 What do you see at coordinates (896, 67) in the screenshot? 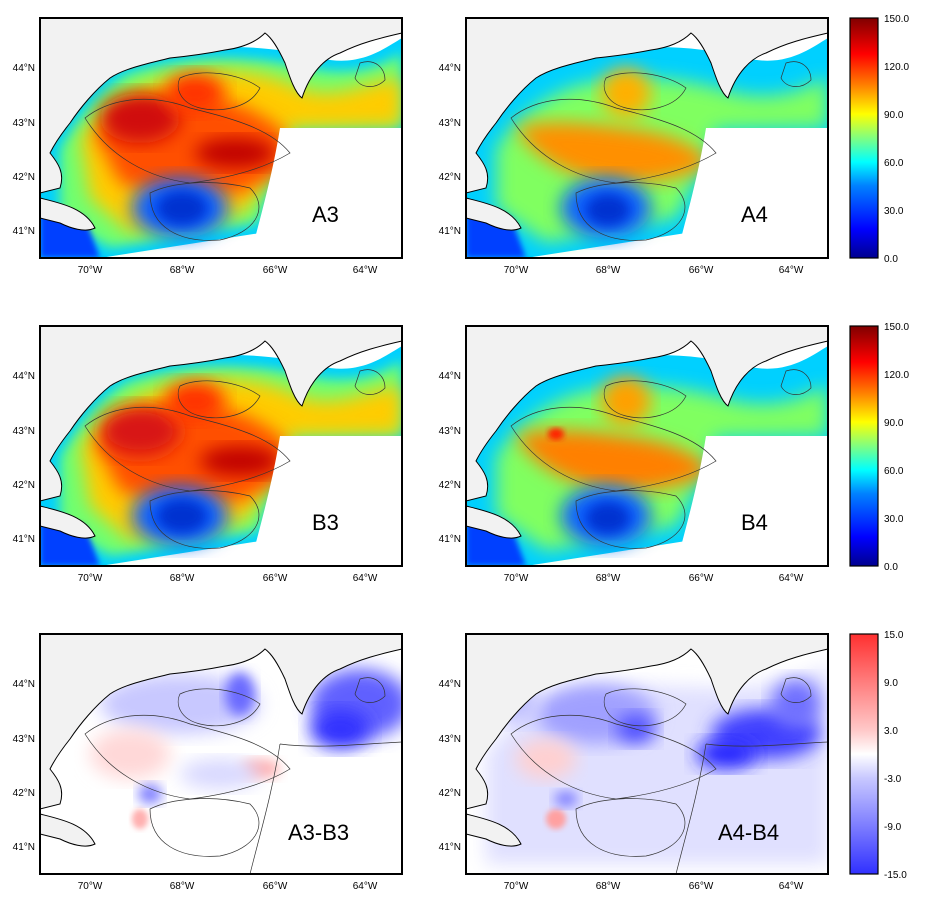
I see `colorbar-tick-label: 120.0` at bounding box center [896, 67].